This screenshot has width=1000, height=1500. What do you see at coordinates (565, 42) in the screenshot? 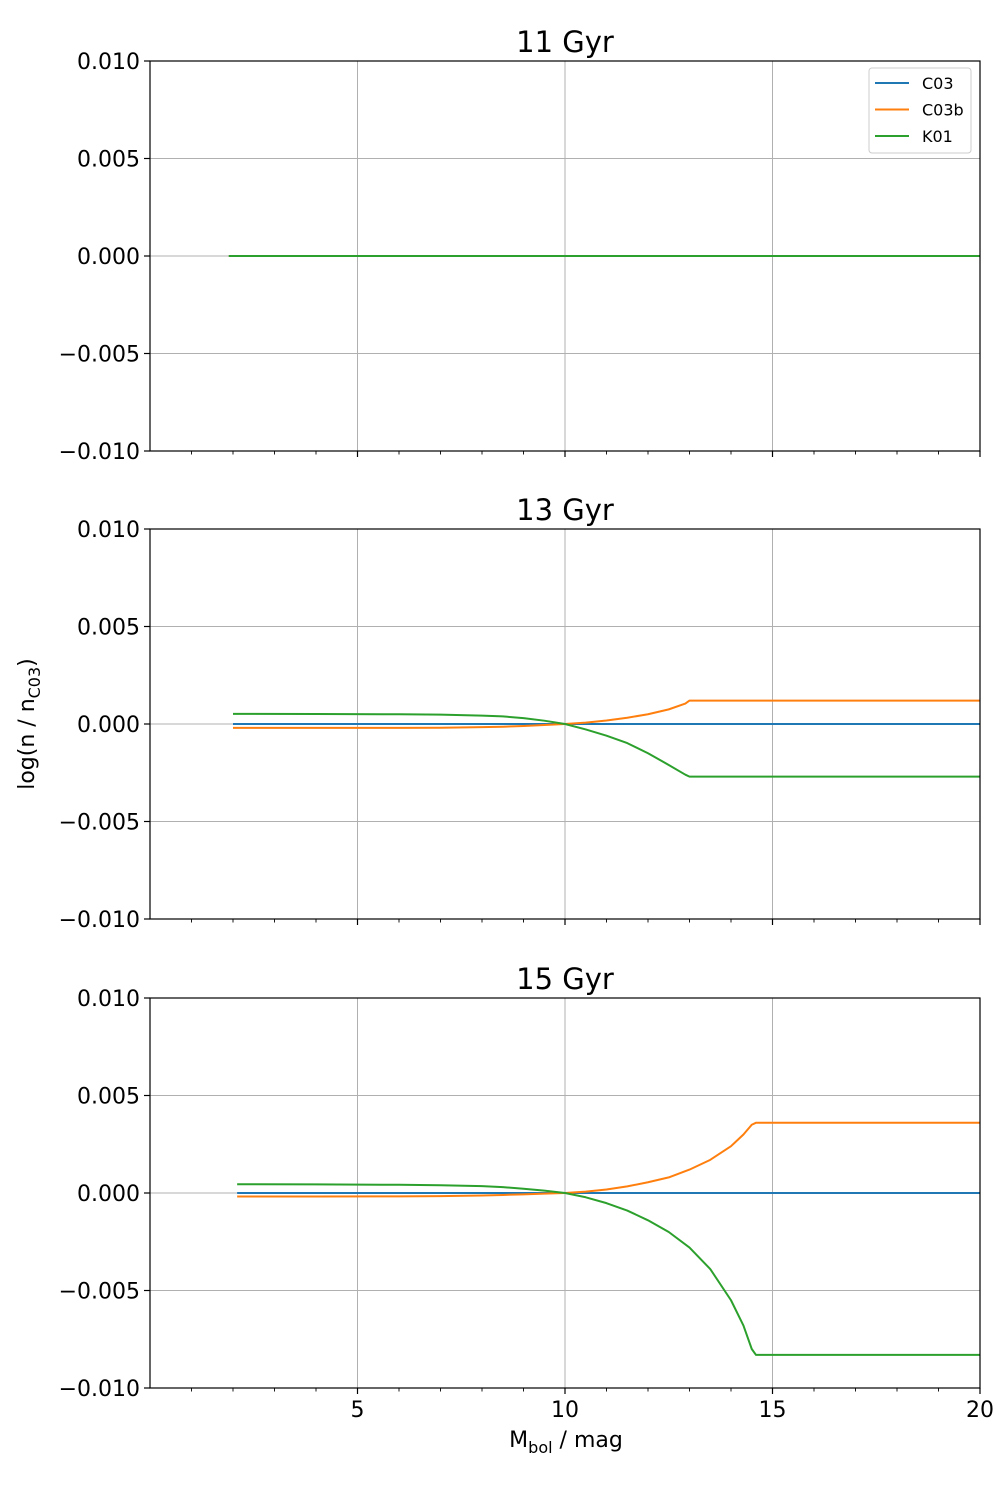
I see `panel-title: 11 Gyr` at bounding box center [565, 42].